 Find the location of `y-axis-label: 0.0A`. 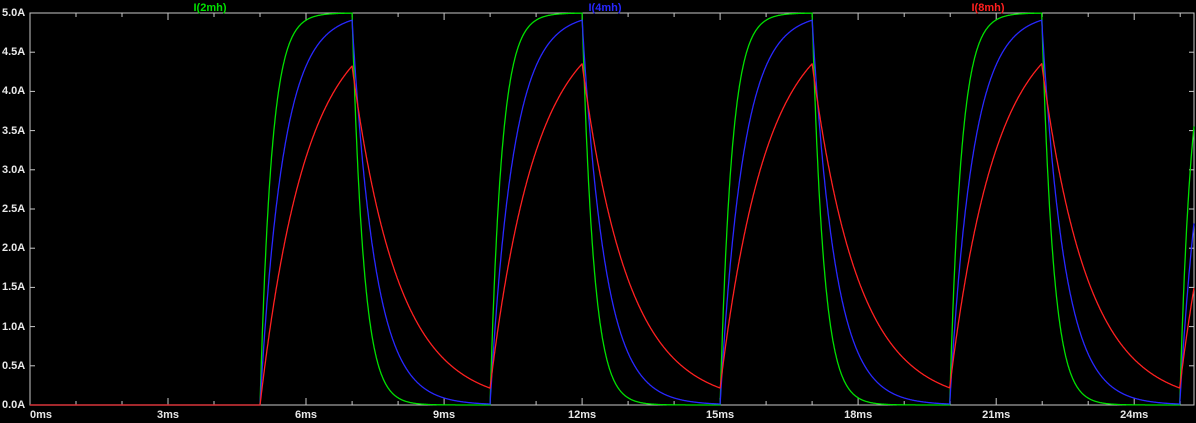

y-axis-label: 0.0A is located at coordinates (14, 405).